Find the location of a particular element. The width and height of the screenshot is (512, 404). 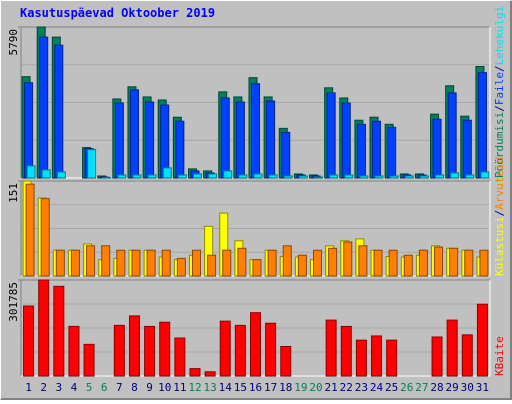

legend: Külastusi/Arvuteid is located at coordinates (499, 216).